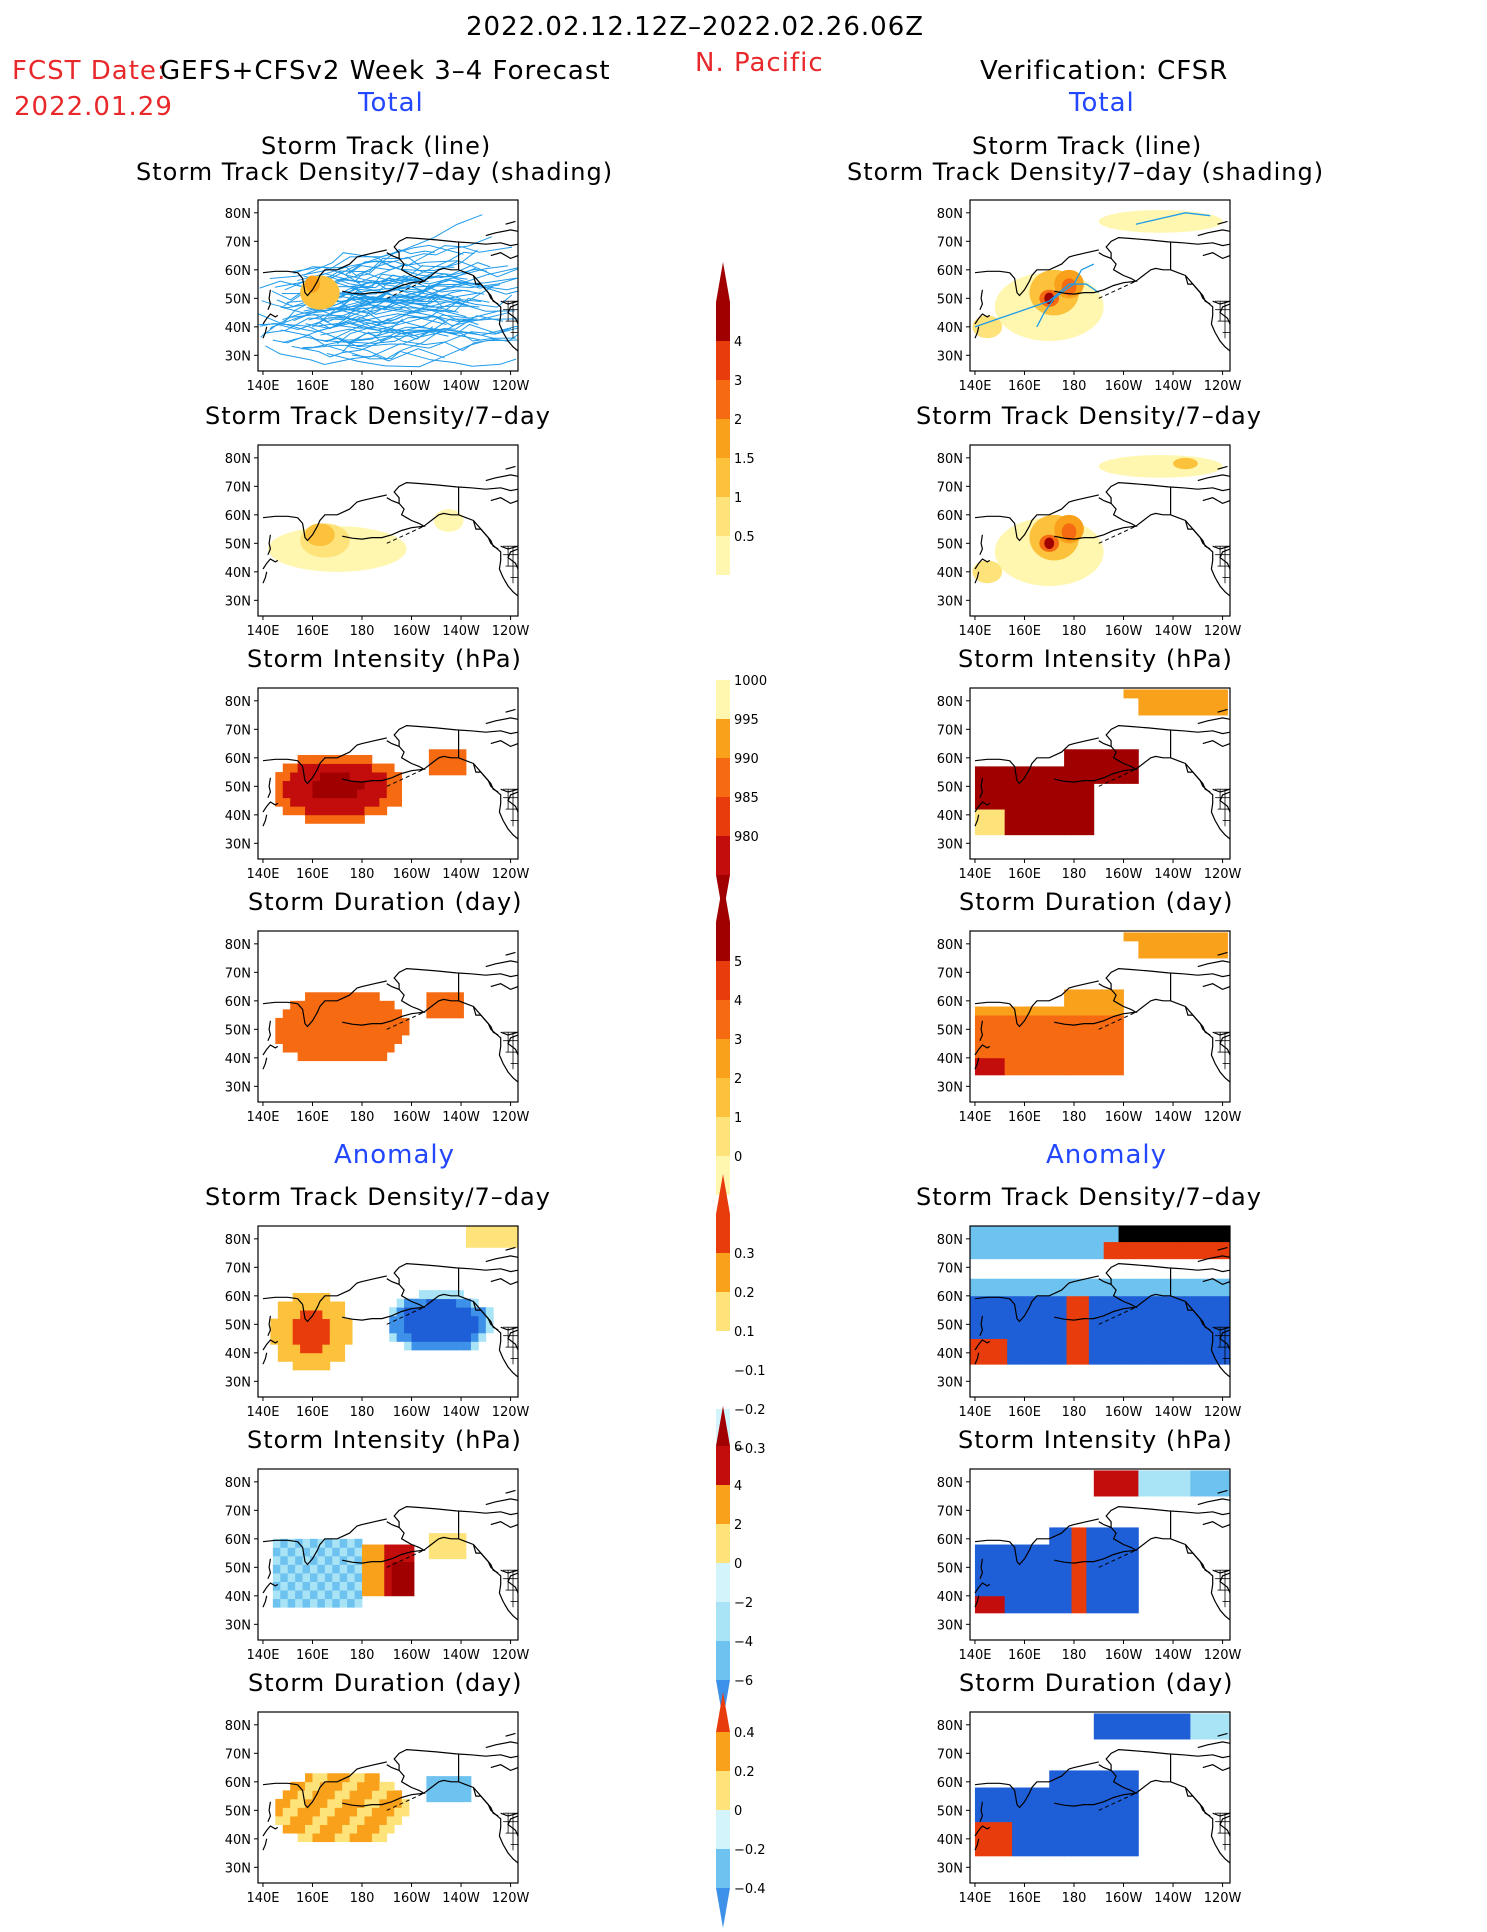  What do you see at coordinates (238, 1811) in the screenshot?
I see `lat-tick-label: 50N` at bounding box center [238, 1811].